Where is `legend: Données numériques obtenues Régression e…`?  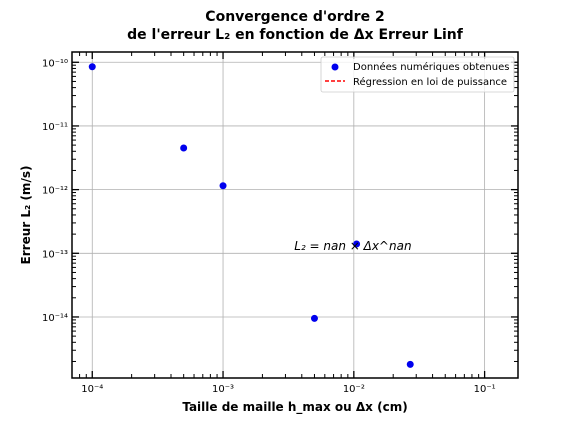
legend: Données numériques obtenues Régression e… is located at coordinates (417, 74).